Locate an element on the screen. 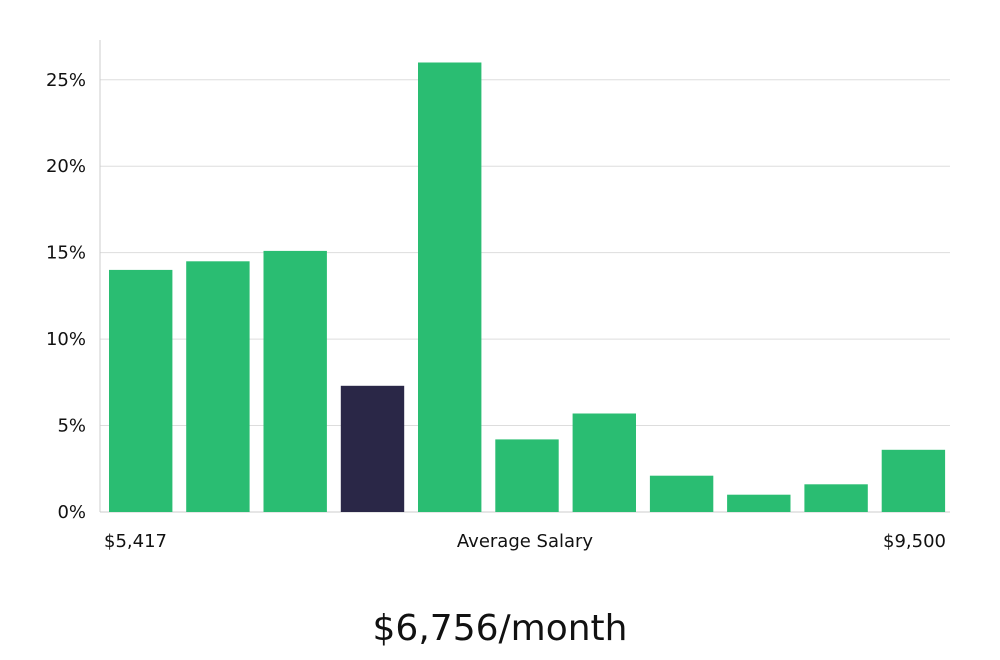  y-tick-label: 15% is located at coordinates (66, 253).